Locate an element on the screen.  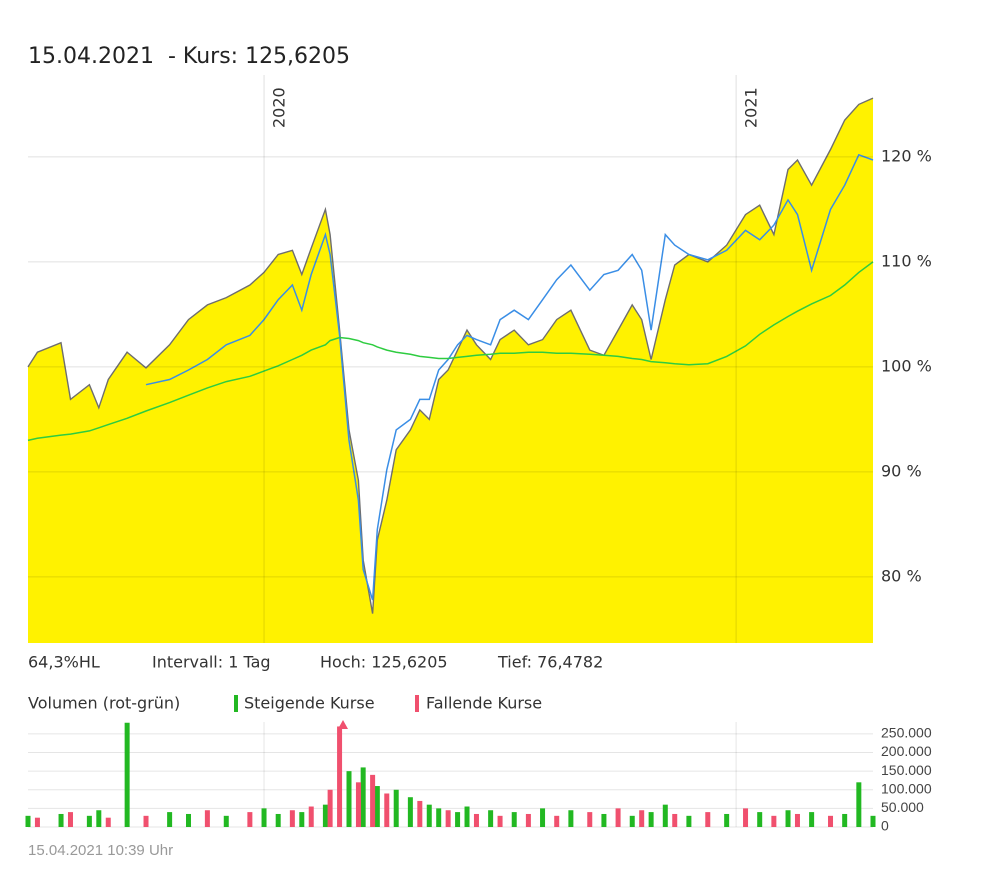
y-tick-label: 250.000 is located at coordinates (906, 733).